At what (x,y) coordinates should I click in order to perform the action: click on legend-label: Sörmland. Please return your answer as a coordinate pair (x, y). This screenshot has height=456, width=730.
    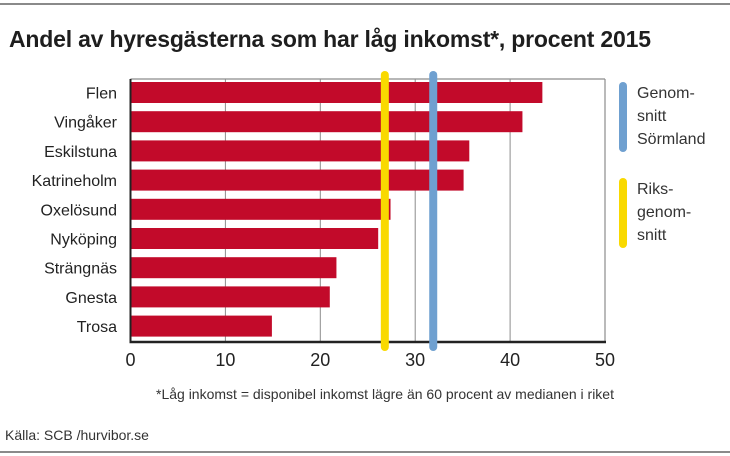
    Looking at the image, I should click on (671, 139).